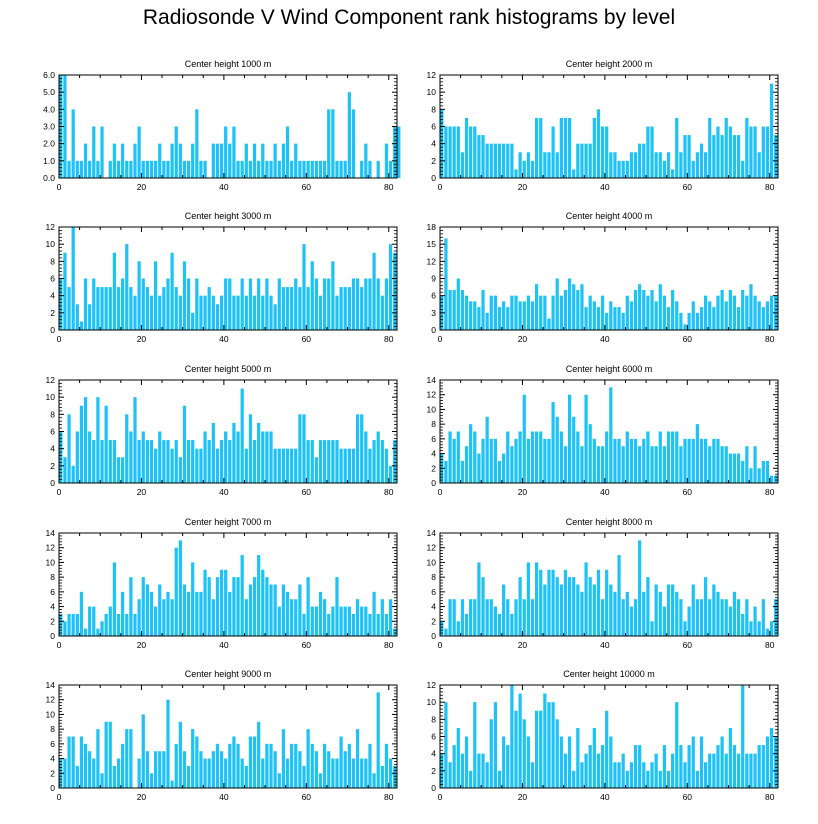 Image resolution: width=818 pixels, height=824 pixels. Describe the element at coordinates (52, 592) in the screenshot. I see `y-tick-label: 6` at that location.